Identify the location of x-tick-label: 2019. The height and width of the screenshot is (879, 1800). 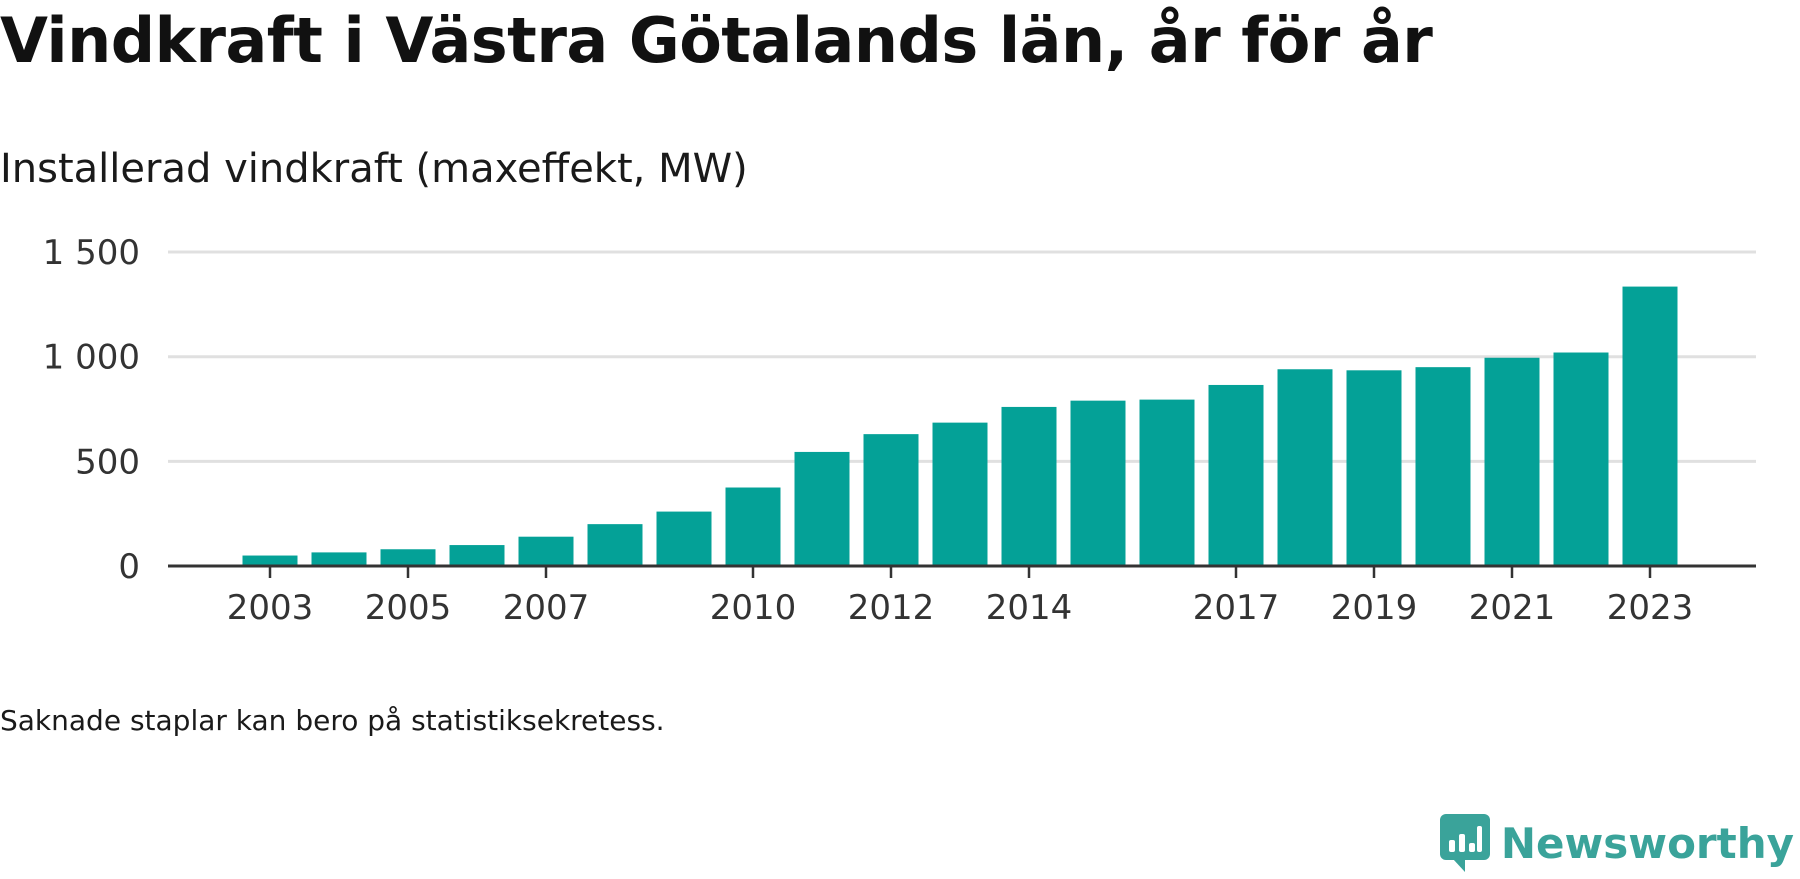
(1374, 608).